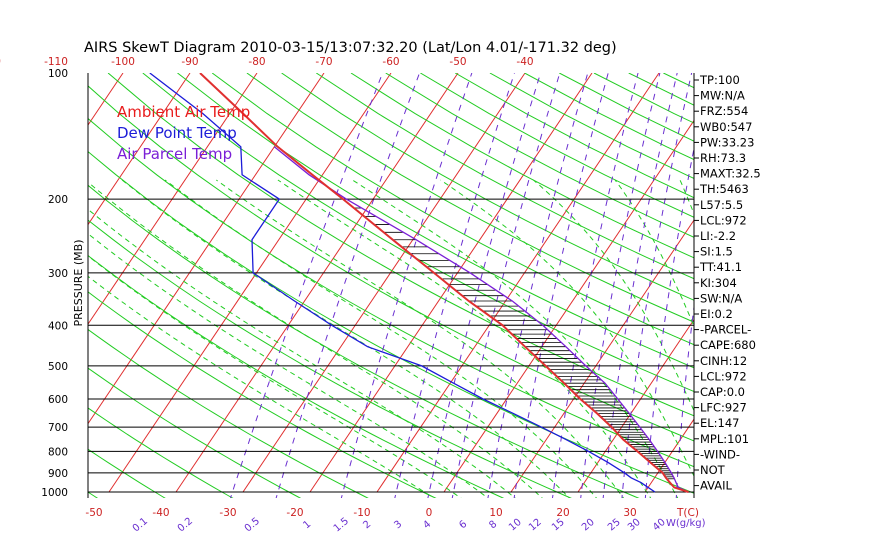 The width and height of the screenshot is (870, 560). Describe the element at coordinates (720, 423) in the screenshot. I see `index-label: EL:147` at that location.